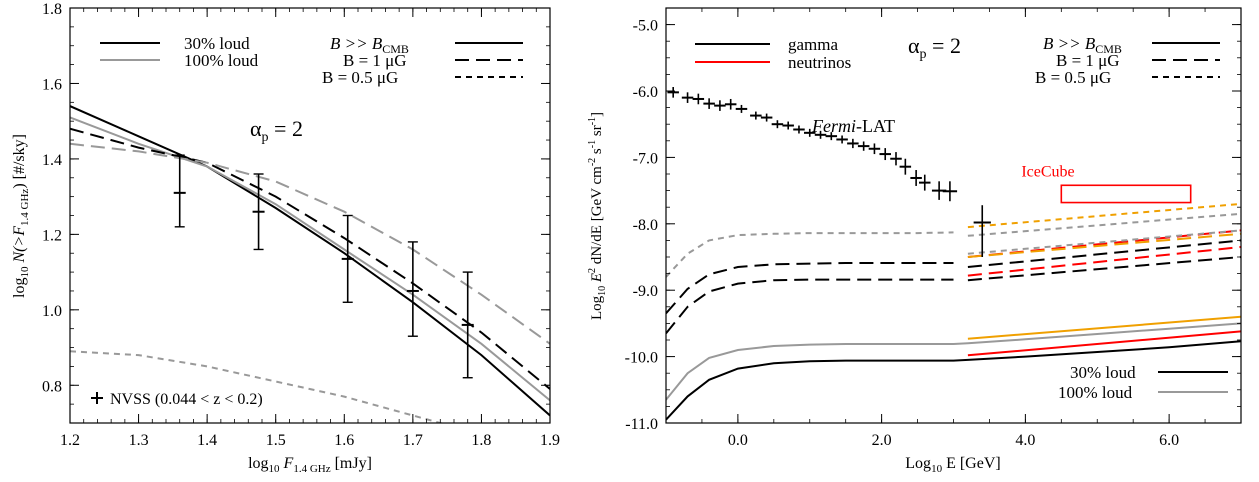 The height and width of the screenshot is (482, 1259). Describe the element at coordinates (179, 52) in the screenshot. I see `left-legend-loudness: 30% loud 100% loud` at that location.